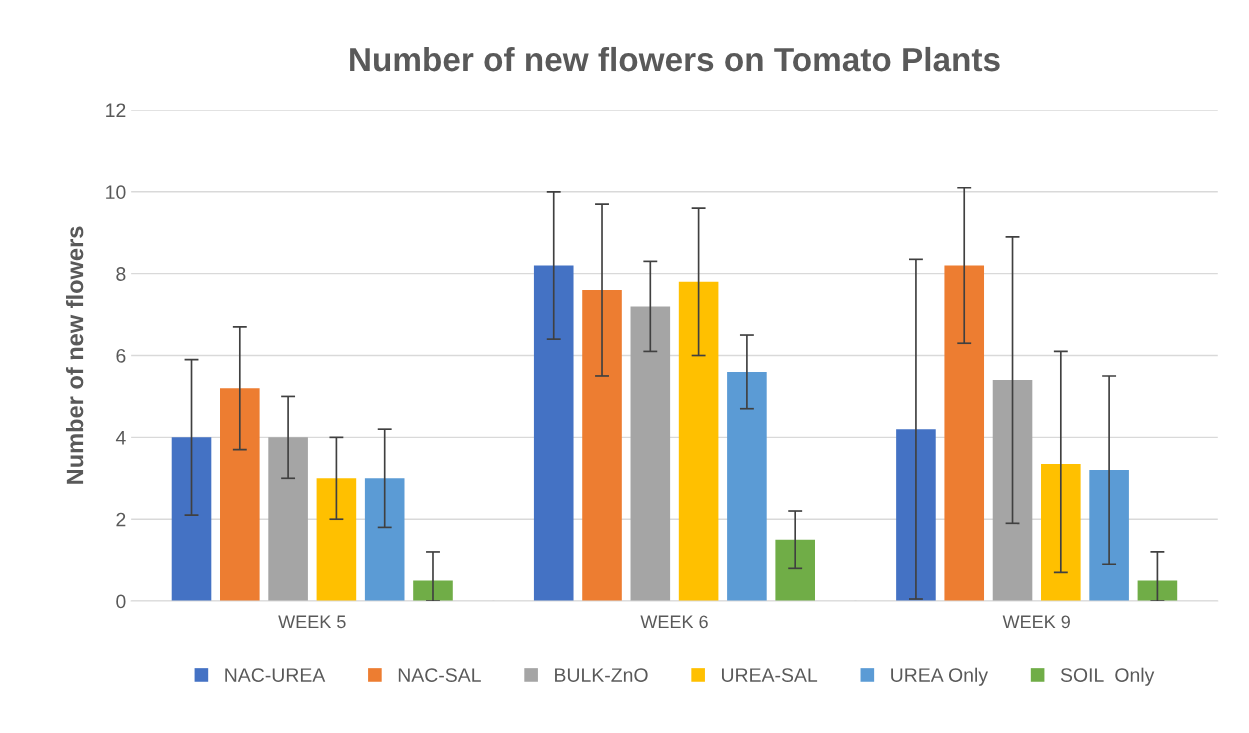 This screenshot has width=1249, height=733. I want to click on legend-label: UREA Only, so click(939, 676).